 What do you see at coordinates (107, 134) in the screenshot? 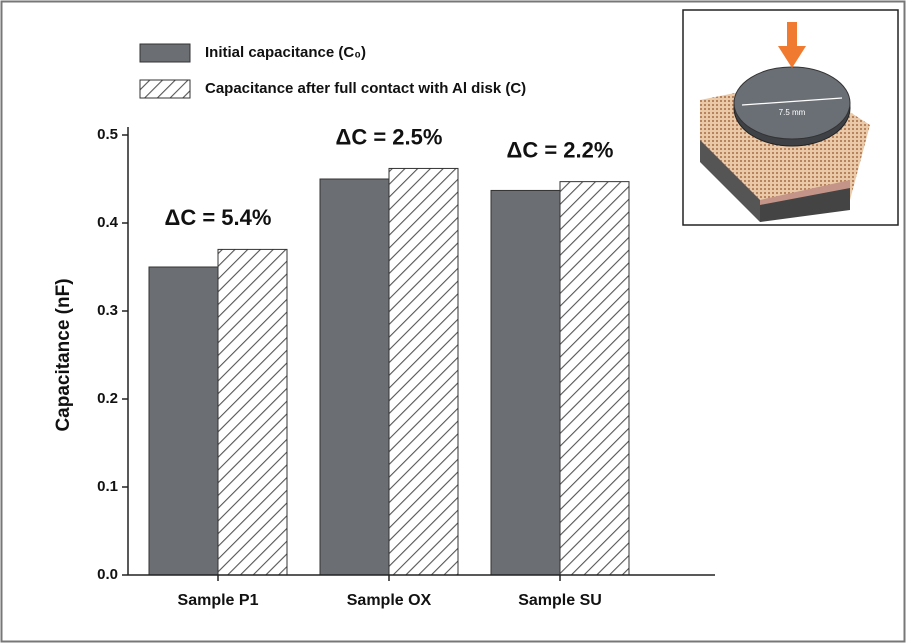
I see `y-tick-label: 0.5` at bounding box center [107, 134].